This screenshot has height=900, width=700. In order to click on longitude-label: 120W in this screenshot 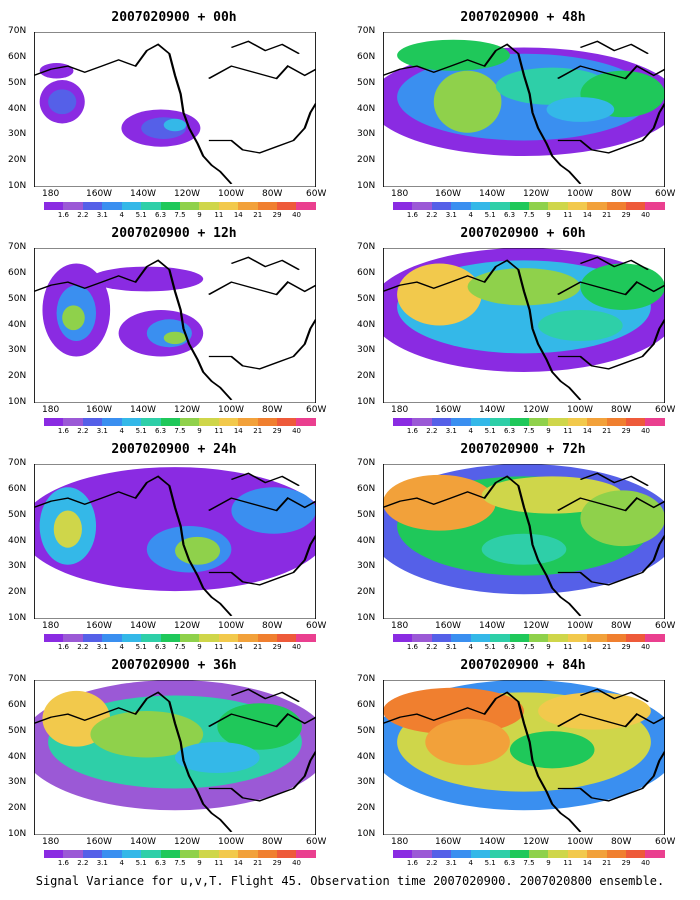, I will do `click(187, 194)`.